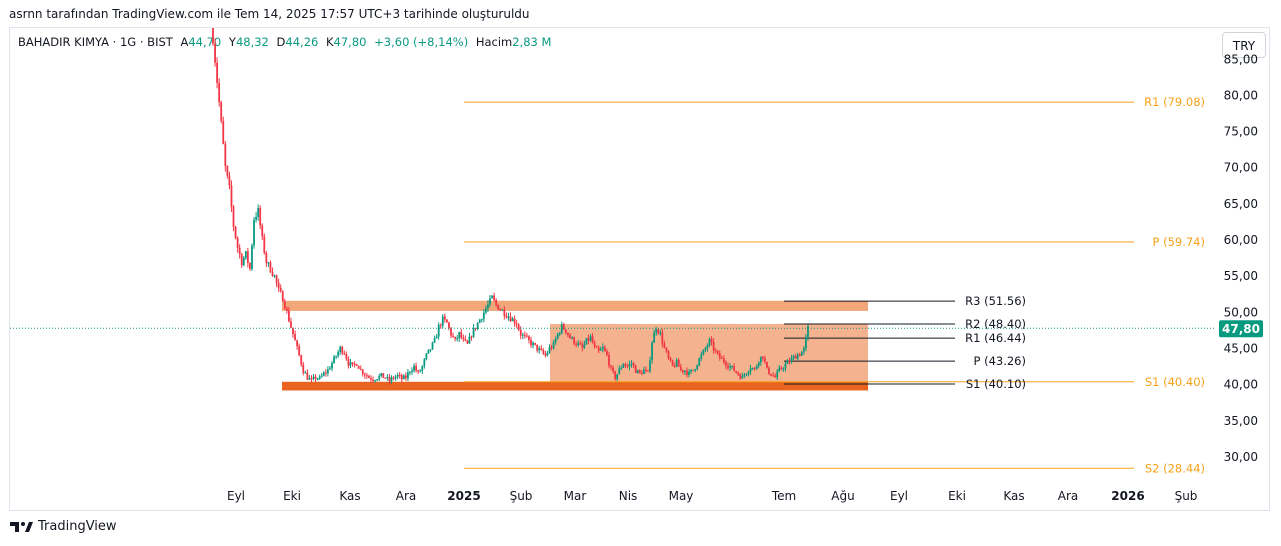 The height and width of the screenshot is (546, 1281). Describe the element at coordinates (681, 496) in the screenshot. I see `x-tick-label: May` at that location.